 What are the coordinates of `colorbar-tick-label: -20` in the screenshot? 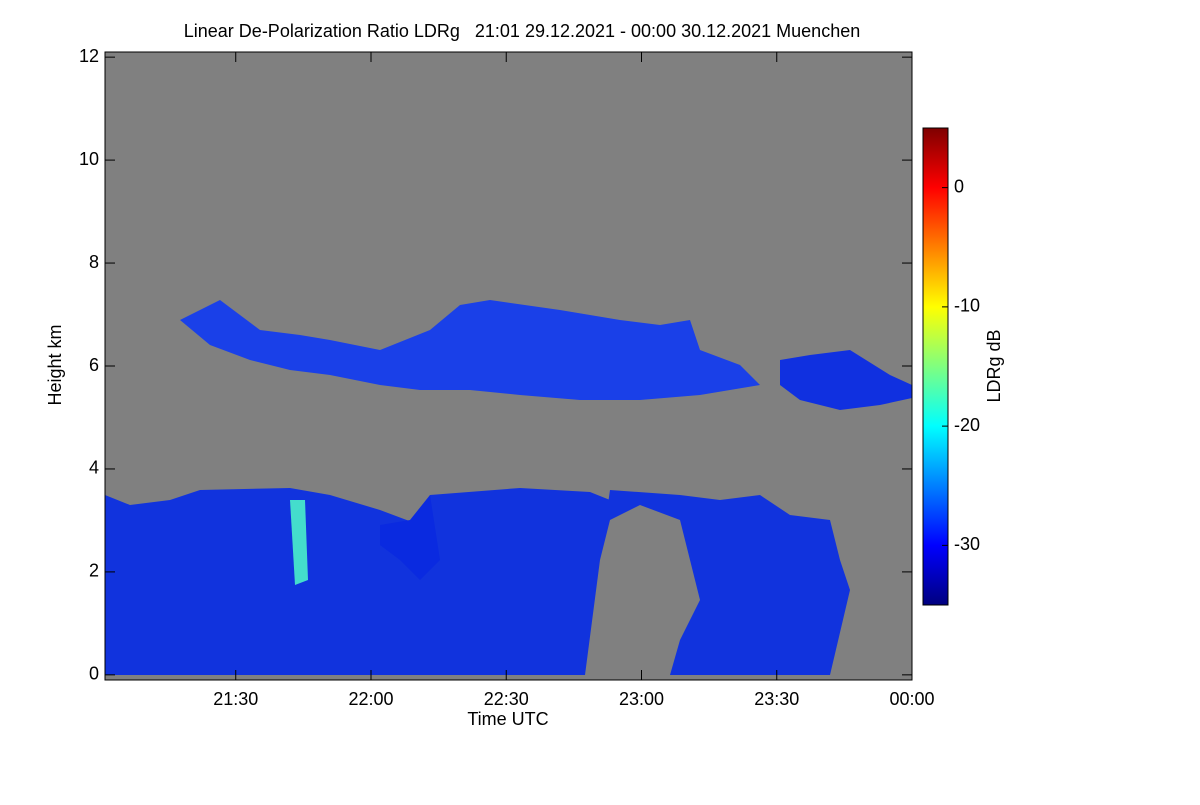 It's located at (967, 425).